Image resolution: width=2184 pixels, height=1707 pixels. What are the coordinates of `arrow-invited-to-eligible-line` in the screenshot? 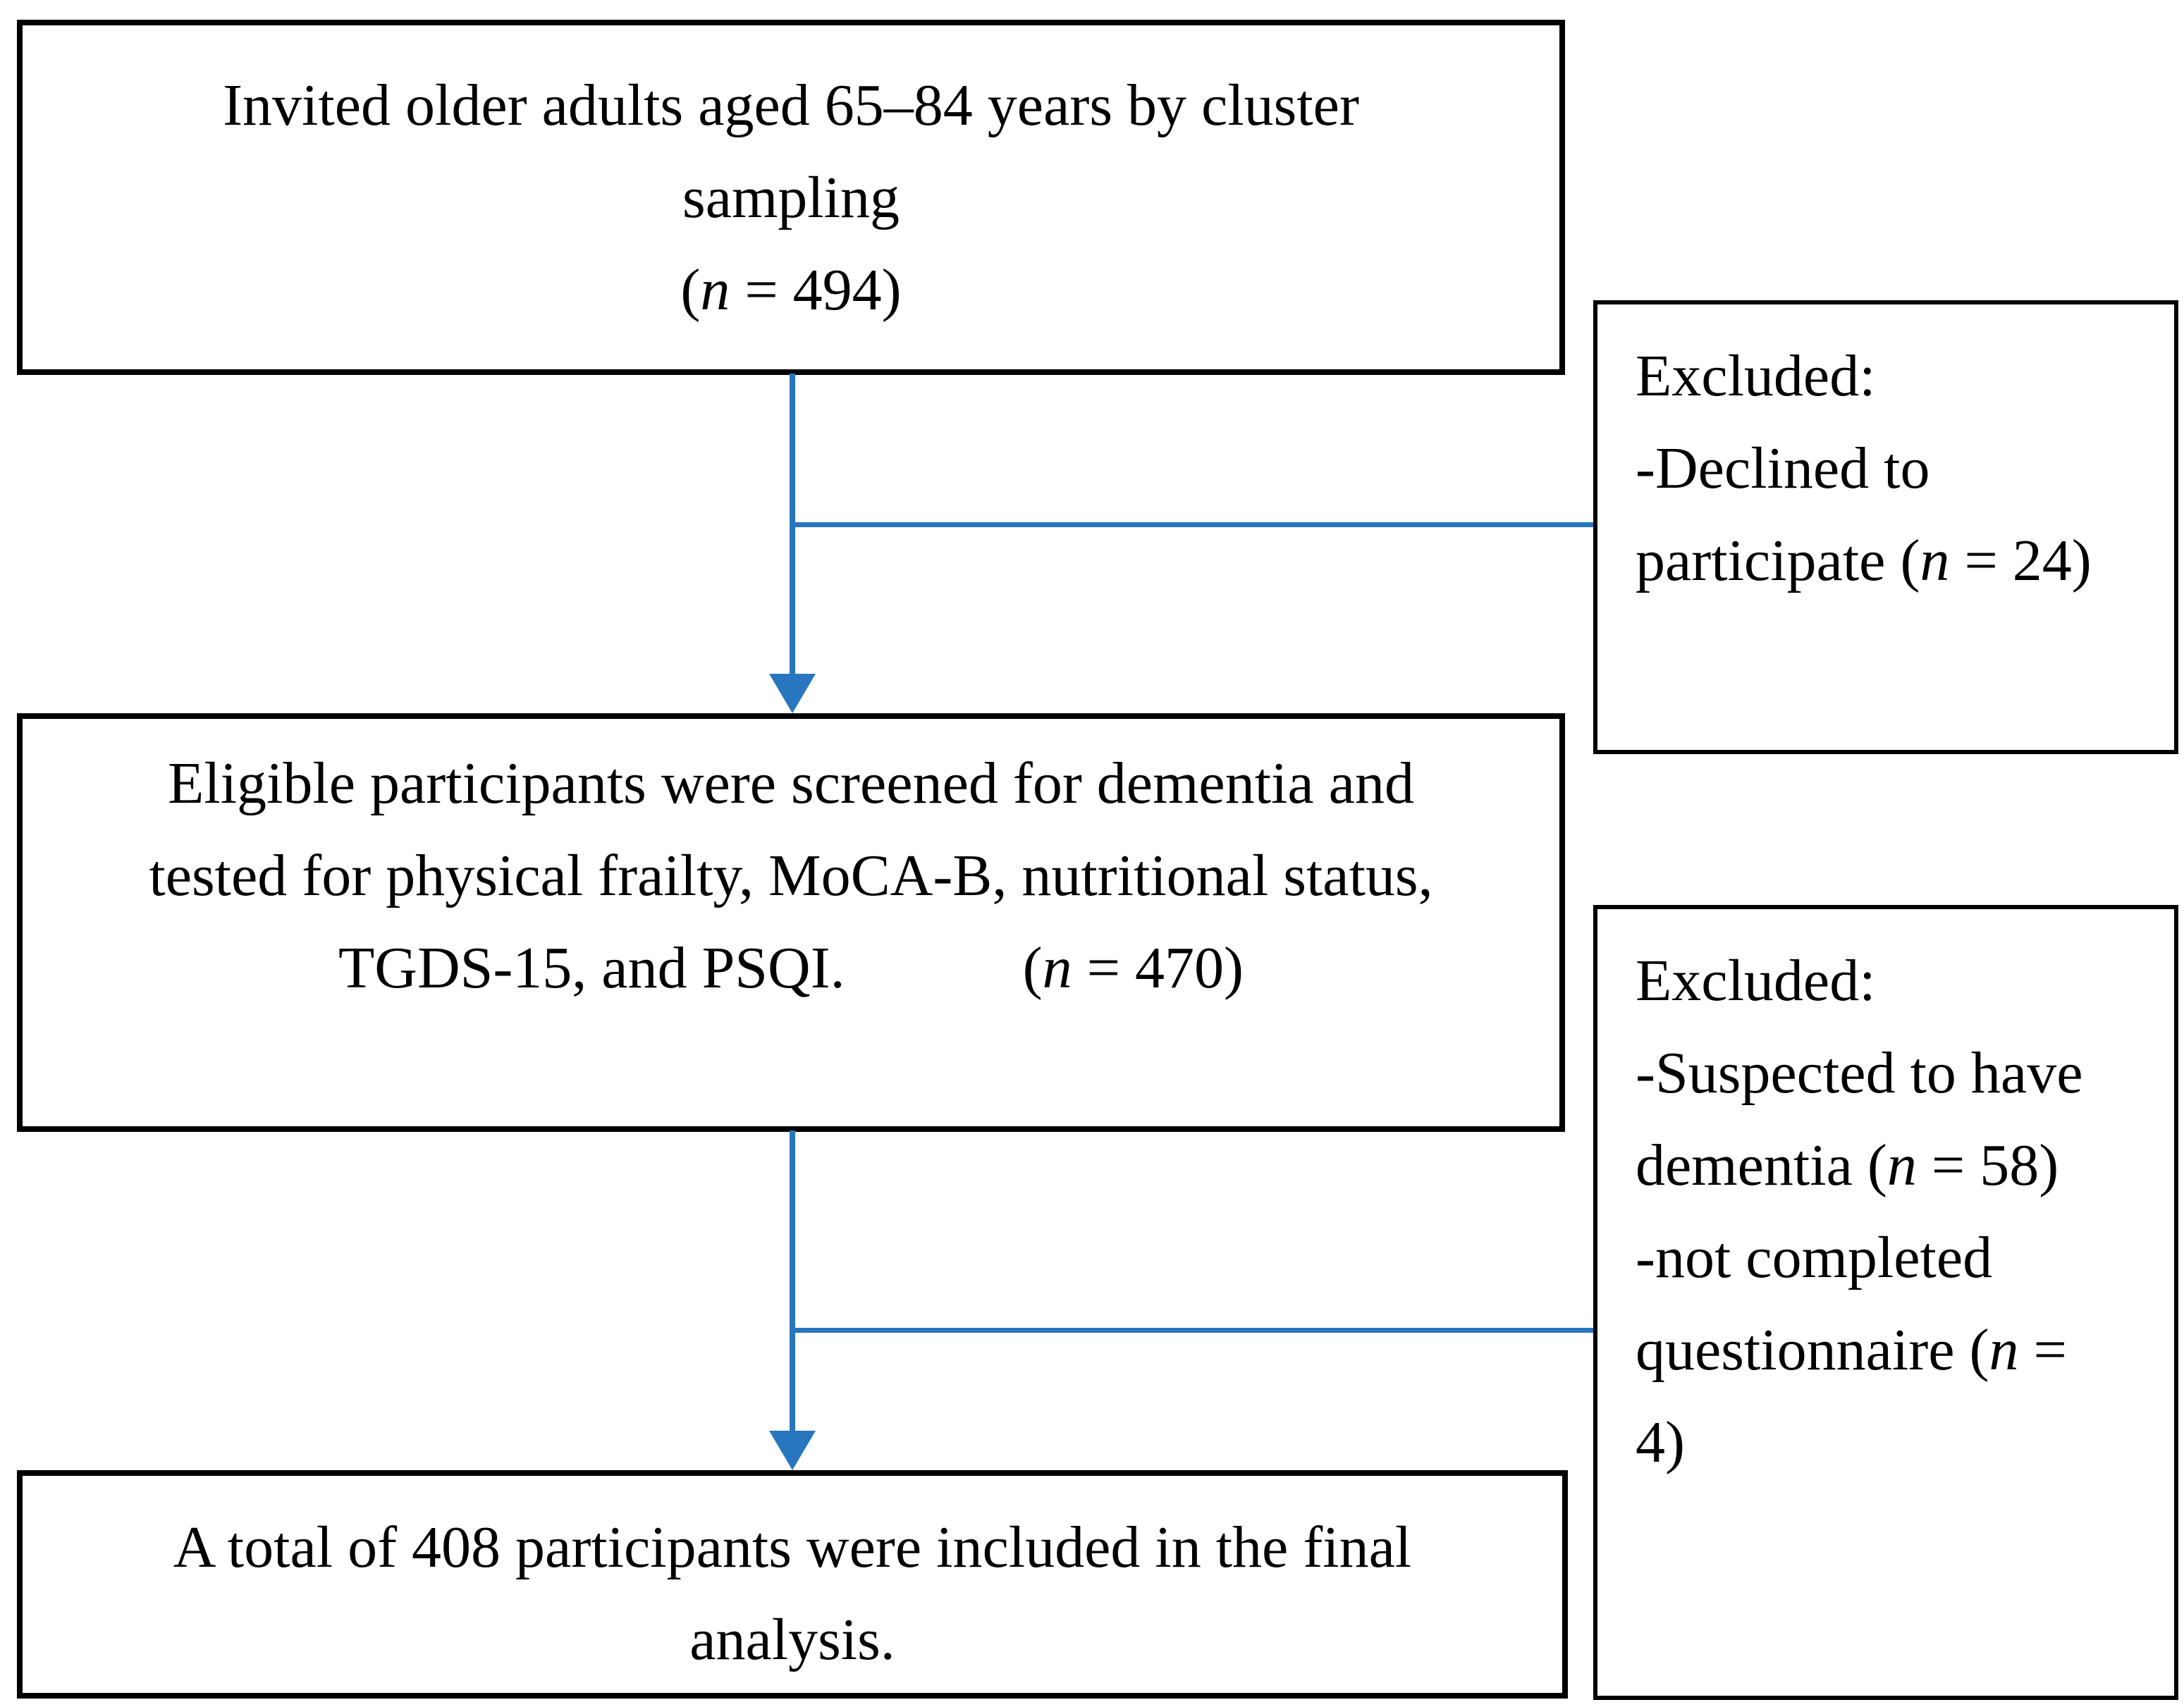 It's located at (792, 525).